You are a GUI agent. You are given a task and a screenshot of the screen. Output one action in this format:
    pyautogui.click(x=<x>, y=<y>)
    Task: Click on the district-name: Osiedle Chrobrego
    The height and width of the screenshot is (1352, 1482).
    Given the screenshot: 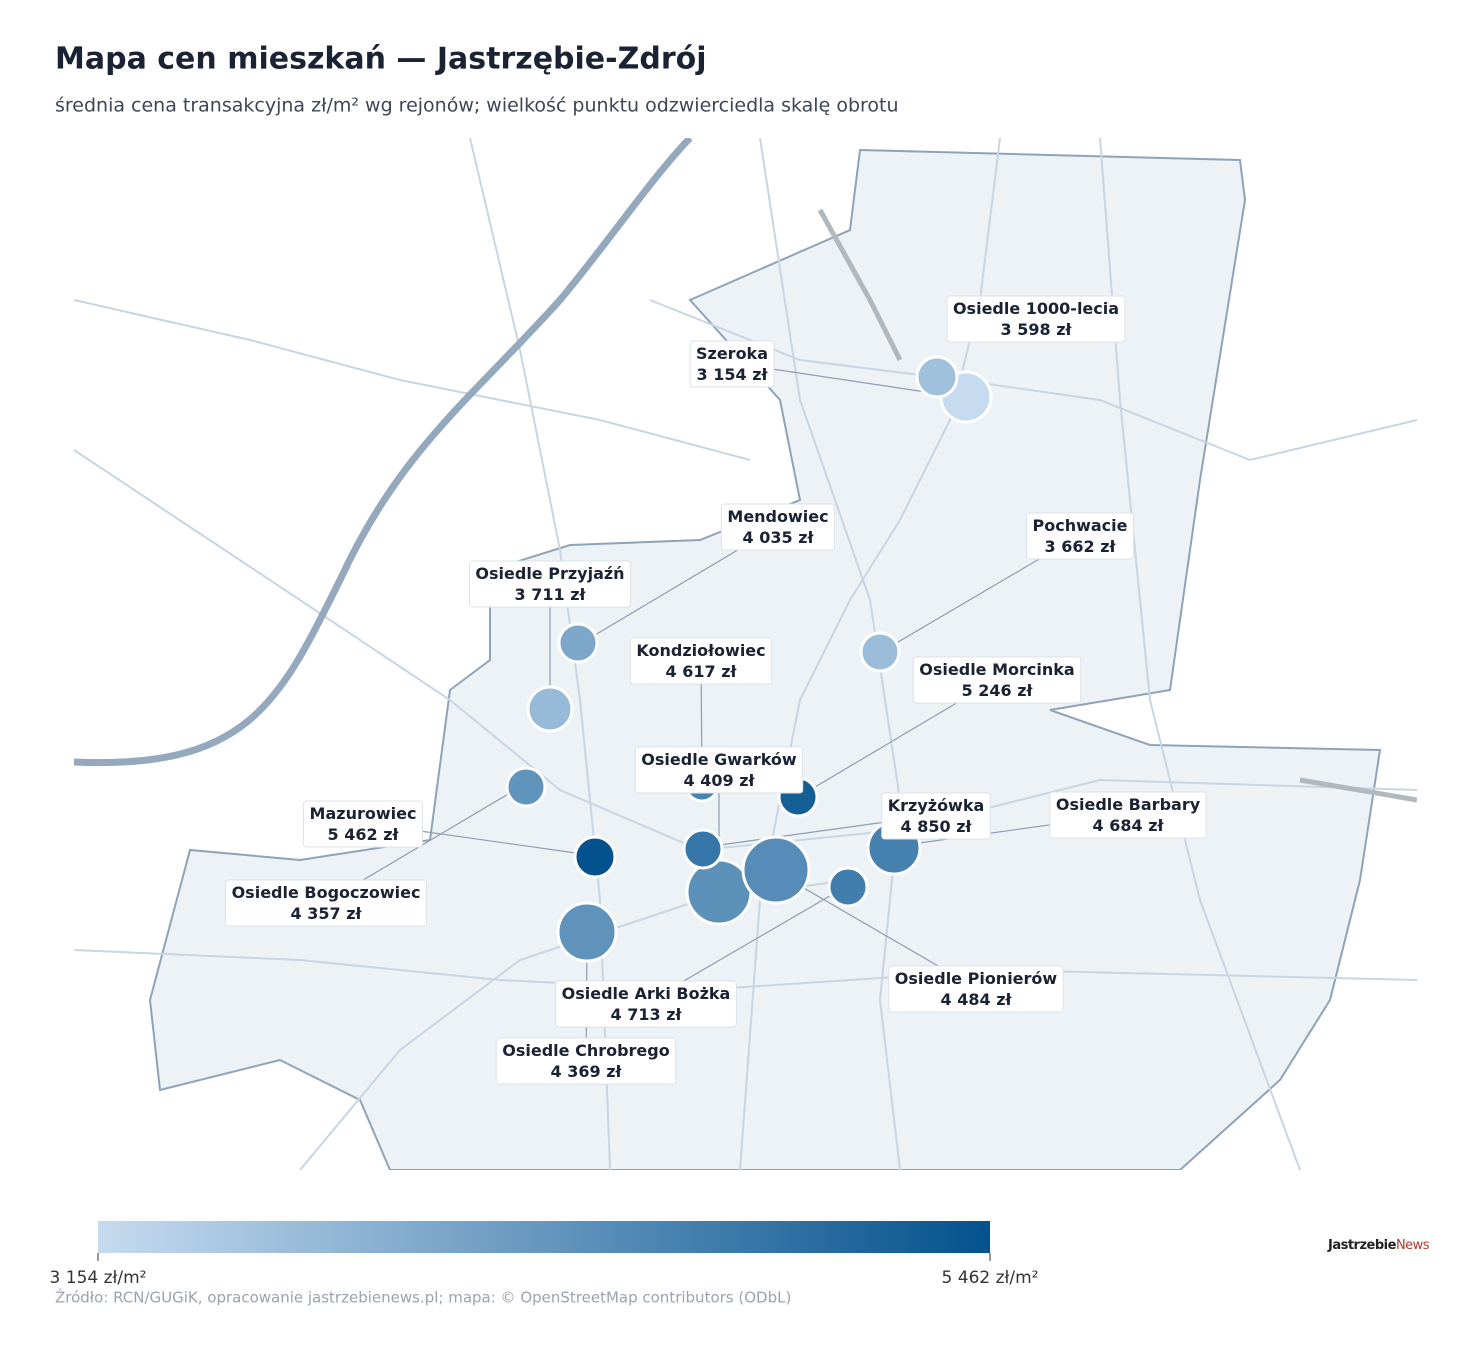 What is the action you would take?
    pyautogui.click(x=585, y=1050)
    